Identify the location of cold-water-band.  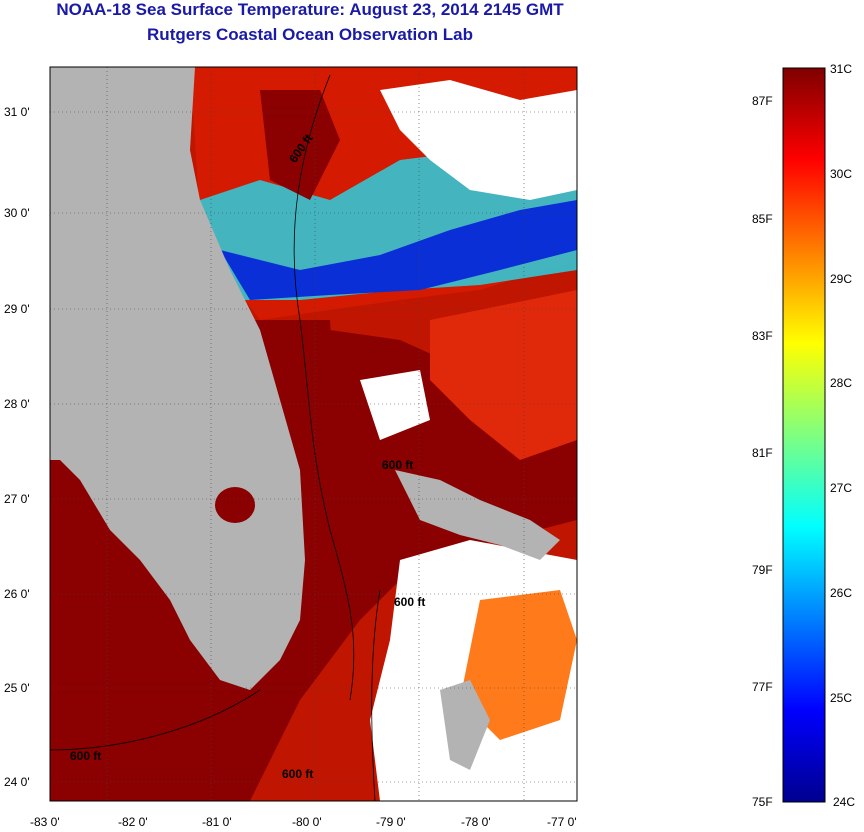
(398, 250).